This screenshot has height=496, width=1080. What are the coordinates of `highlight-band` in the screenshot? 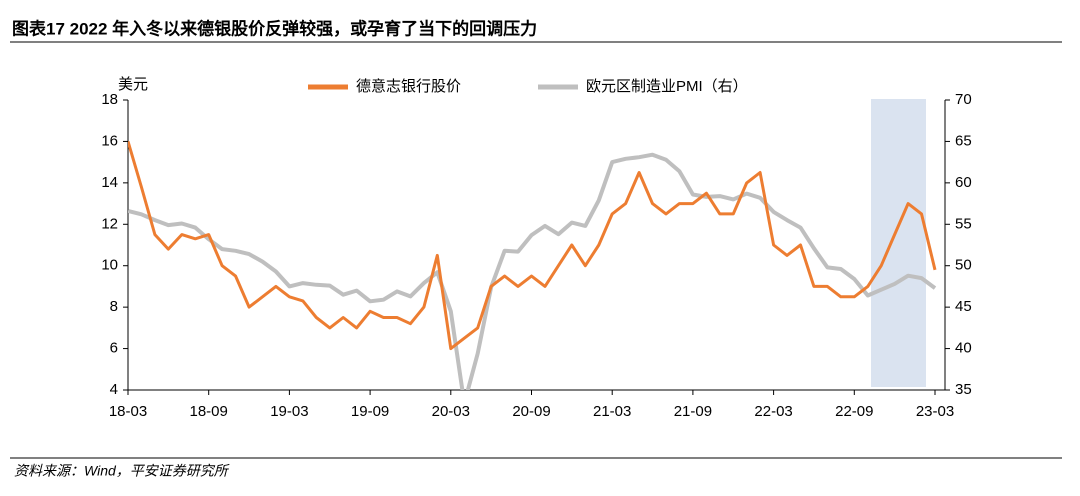 It's located at (898, 243).